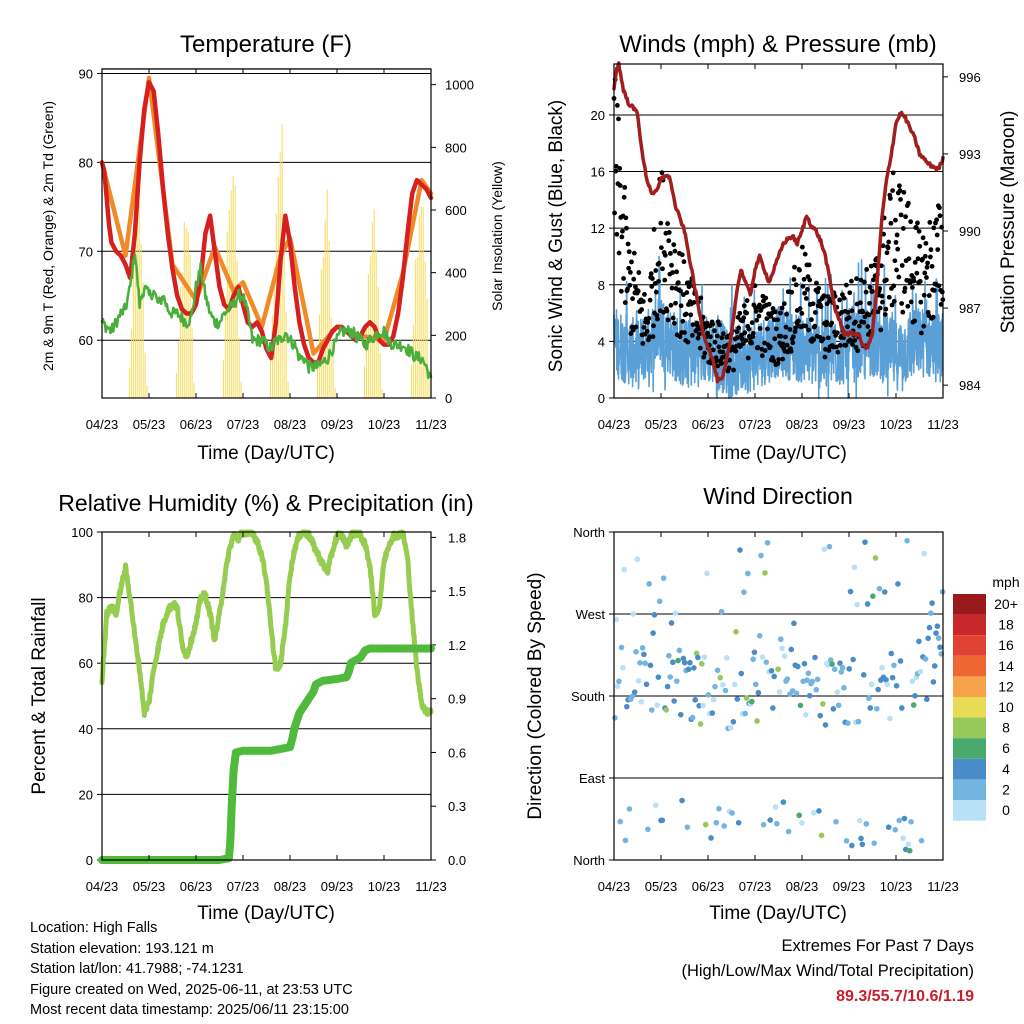 Image resolution: width=1024 pixels, height=1024 pixels. I want to click on winds-xtick-label: 09/23, so click(849, 424).